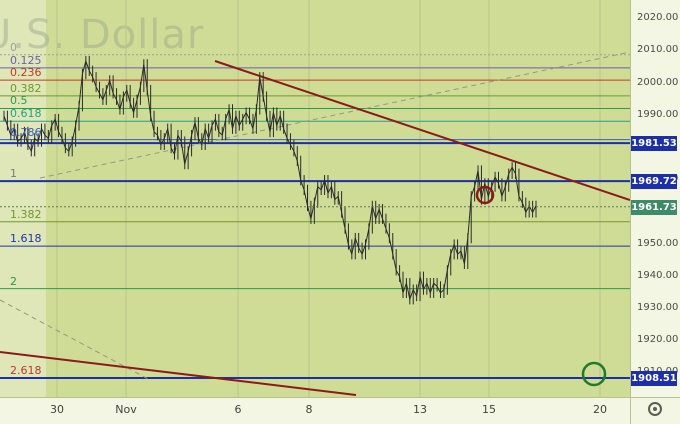 This screenshot has width=680, height=424. I want to click on fib-level-label: 0.618, so click(26, 114).